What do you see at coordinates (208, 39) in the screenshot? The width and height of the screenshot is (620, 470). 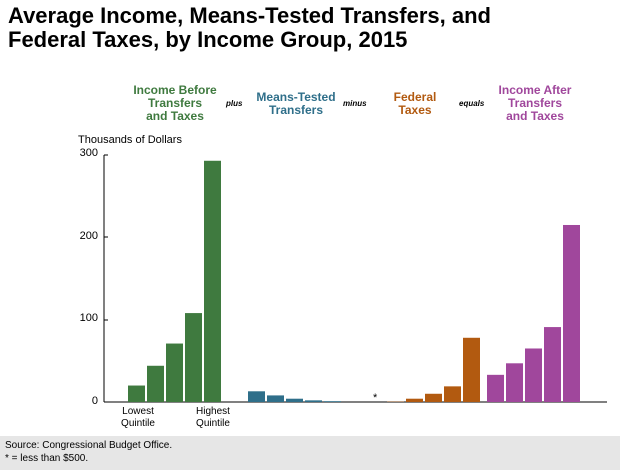 I see `chart-title-line-2: Federal Taxes, by Income Group, 2015` at bounding box center [208, 39].